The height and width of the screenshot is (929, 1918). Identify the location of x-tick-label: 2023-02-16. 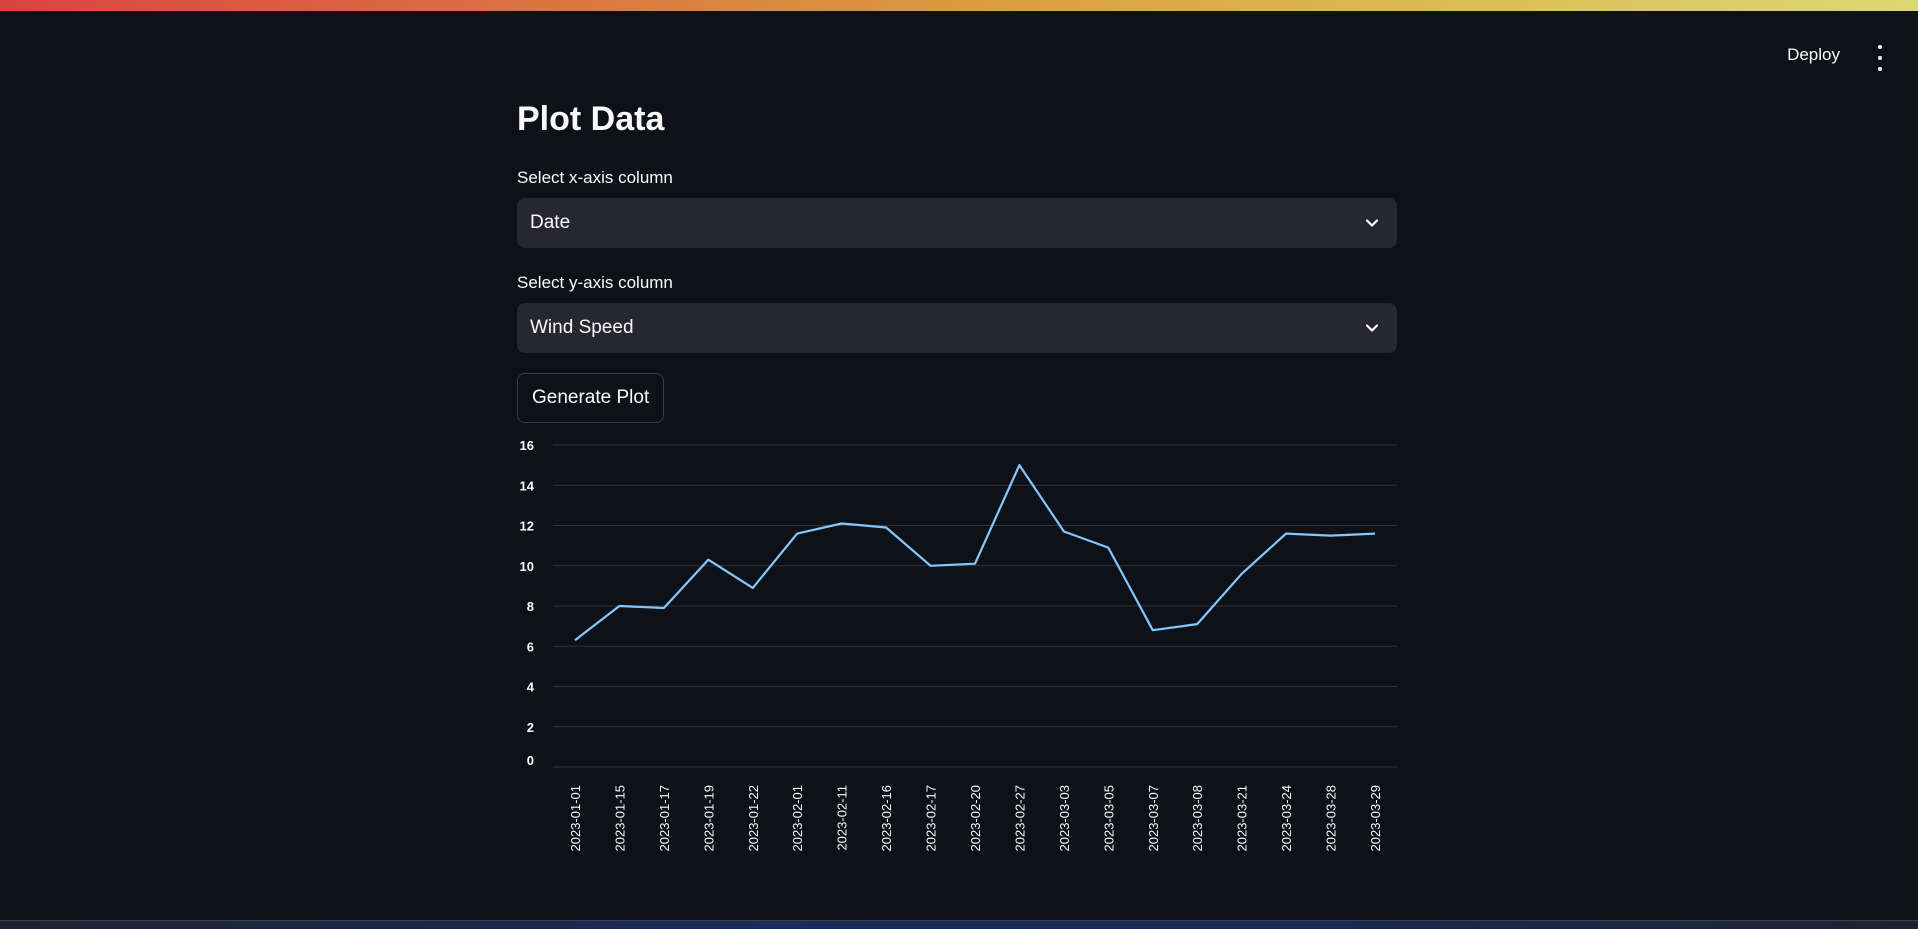
(886, 818).